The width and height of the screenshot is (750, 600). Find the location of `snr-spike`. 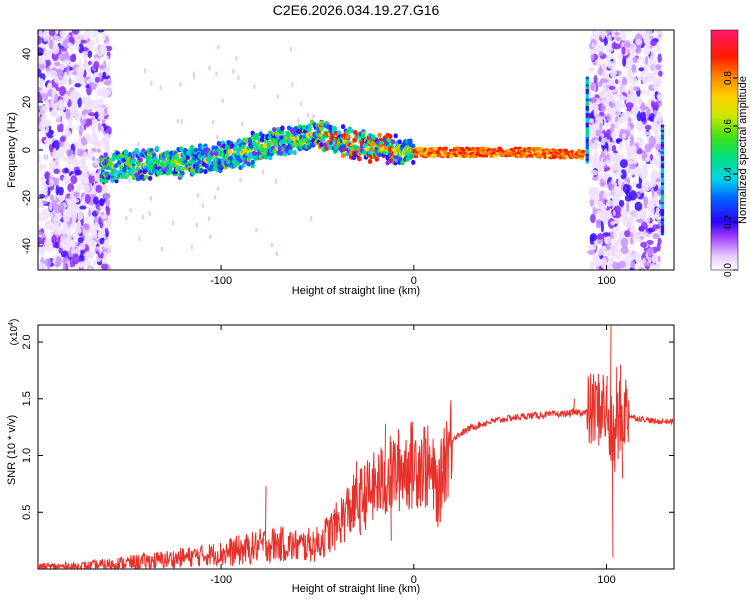

snr-spike is located at coordinates (607, 396).